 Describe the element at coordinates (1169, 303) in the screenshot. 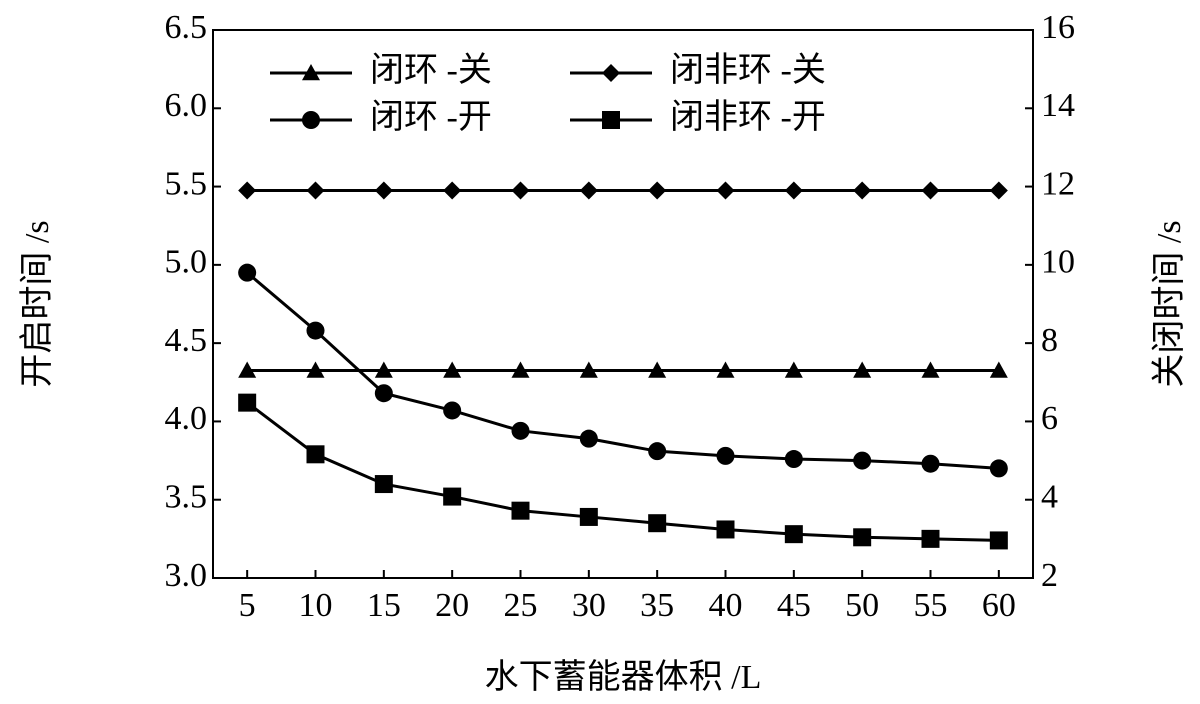

I see `y2-axis-label: 关闭时间 /s` at that location.